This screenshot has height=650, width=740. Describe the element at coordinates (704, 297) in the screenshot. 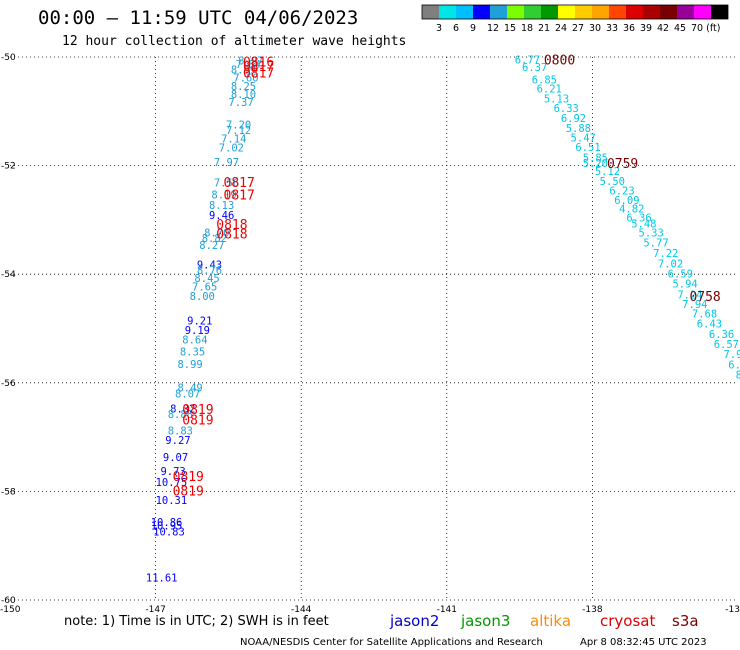

I see `time-label: 0758` at that location.